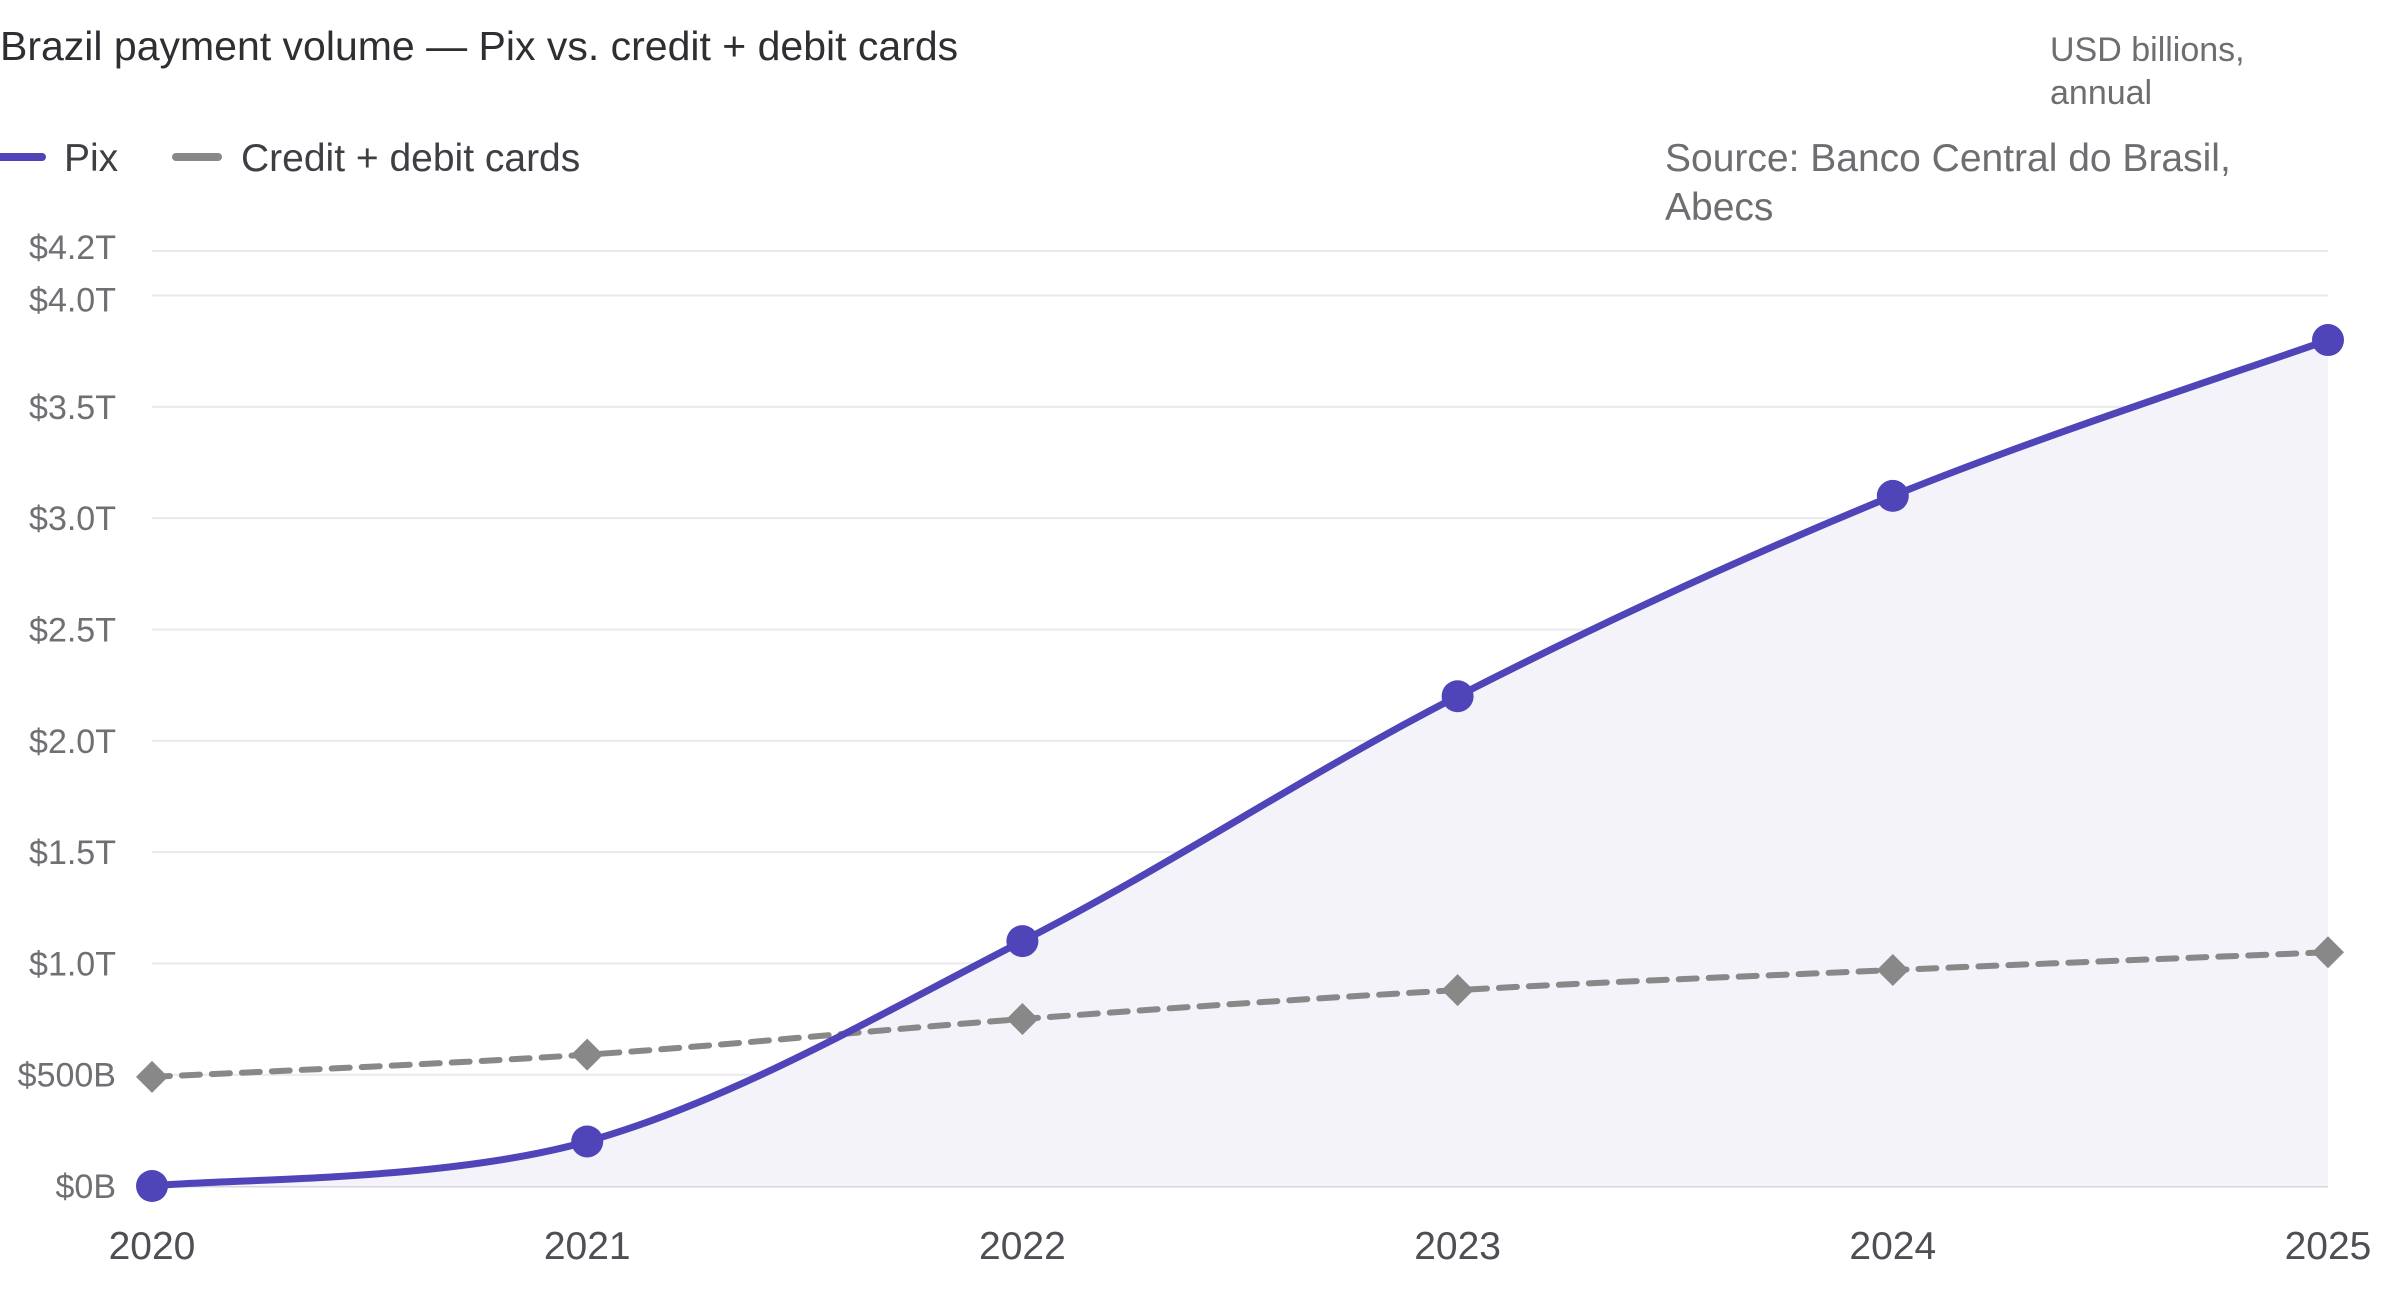 Image resolution: width=2385 pixels, height=1304 pixels. Describe the element at coordinates (86, 1187) in the screenshot. I see `y-axis-tick-label: $0B` at that location.